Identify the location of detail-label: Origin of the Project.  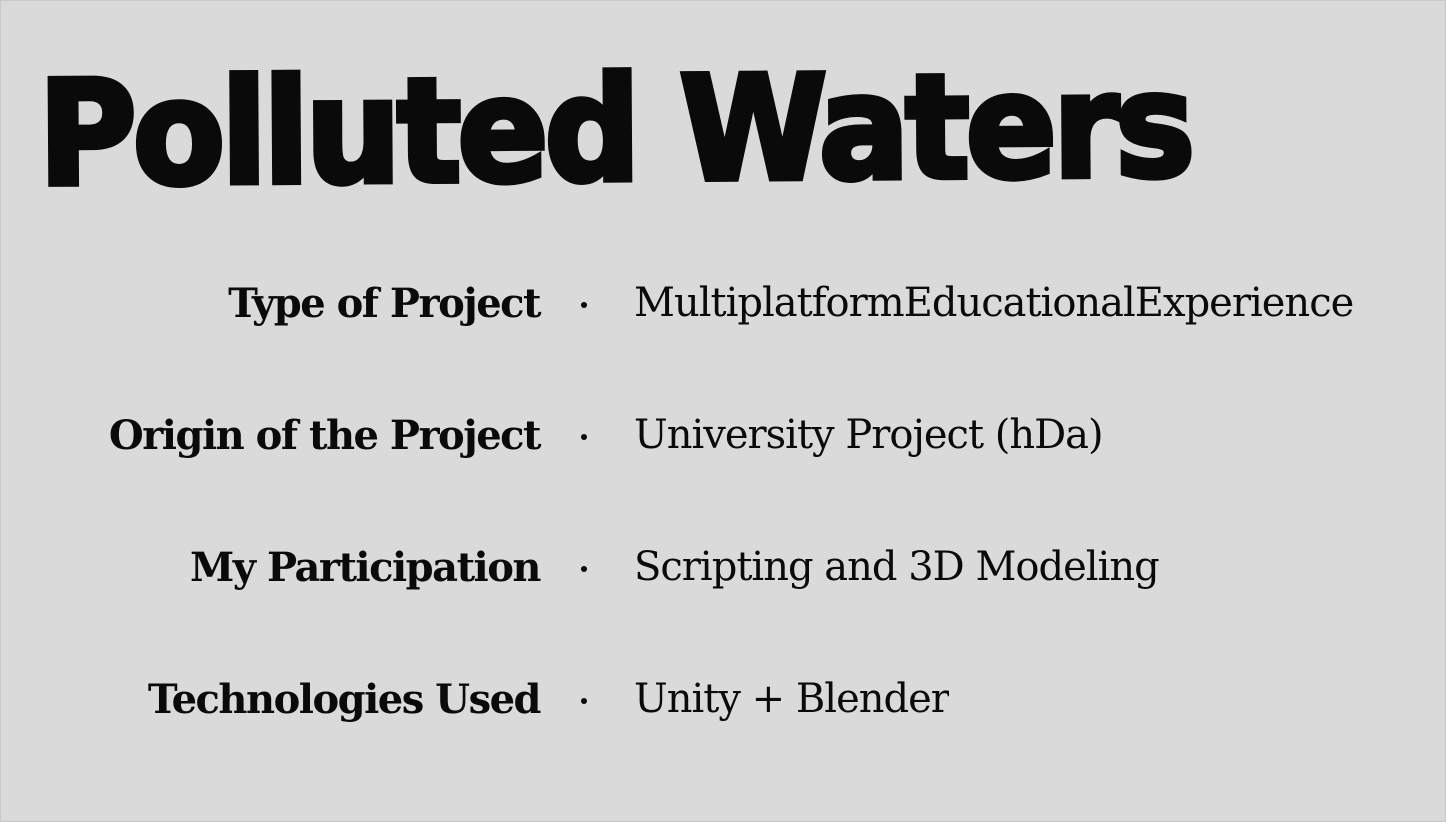
(325, 435).